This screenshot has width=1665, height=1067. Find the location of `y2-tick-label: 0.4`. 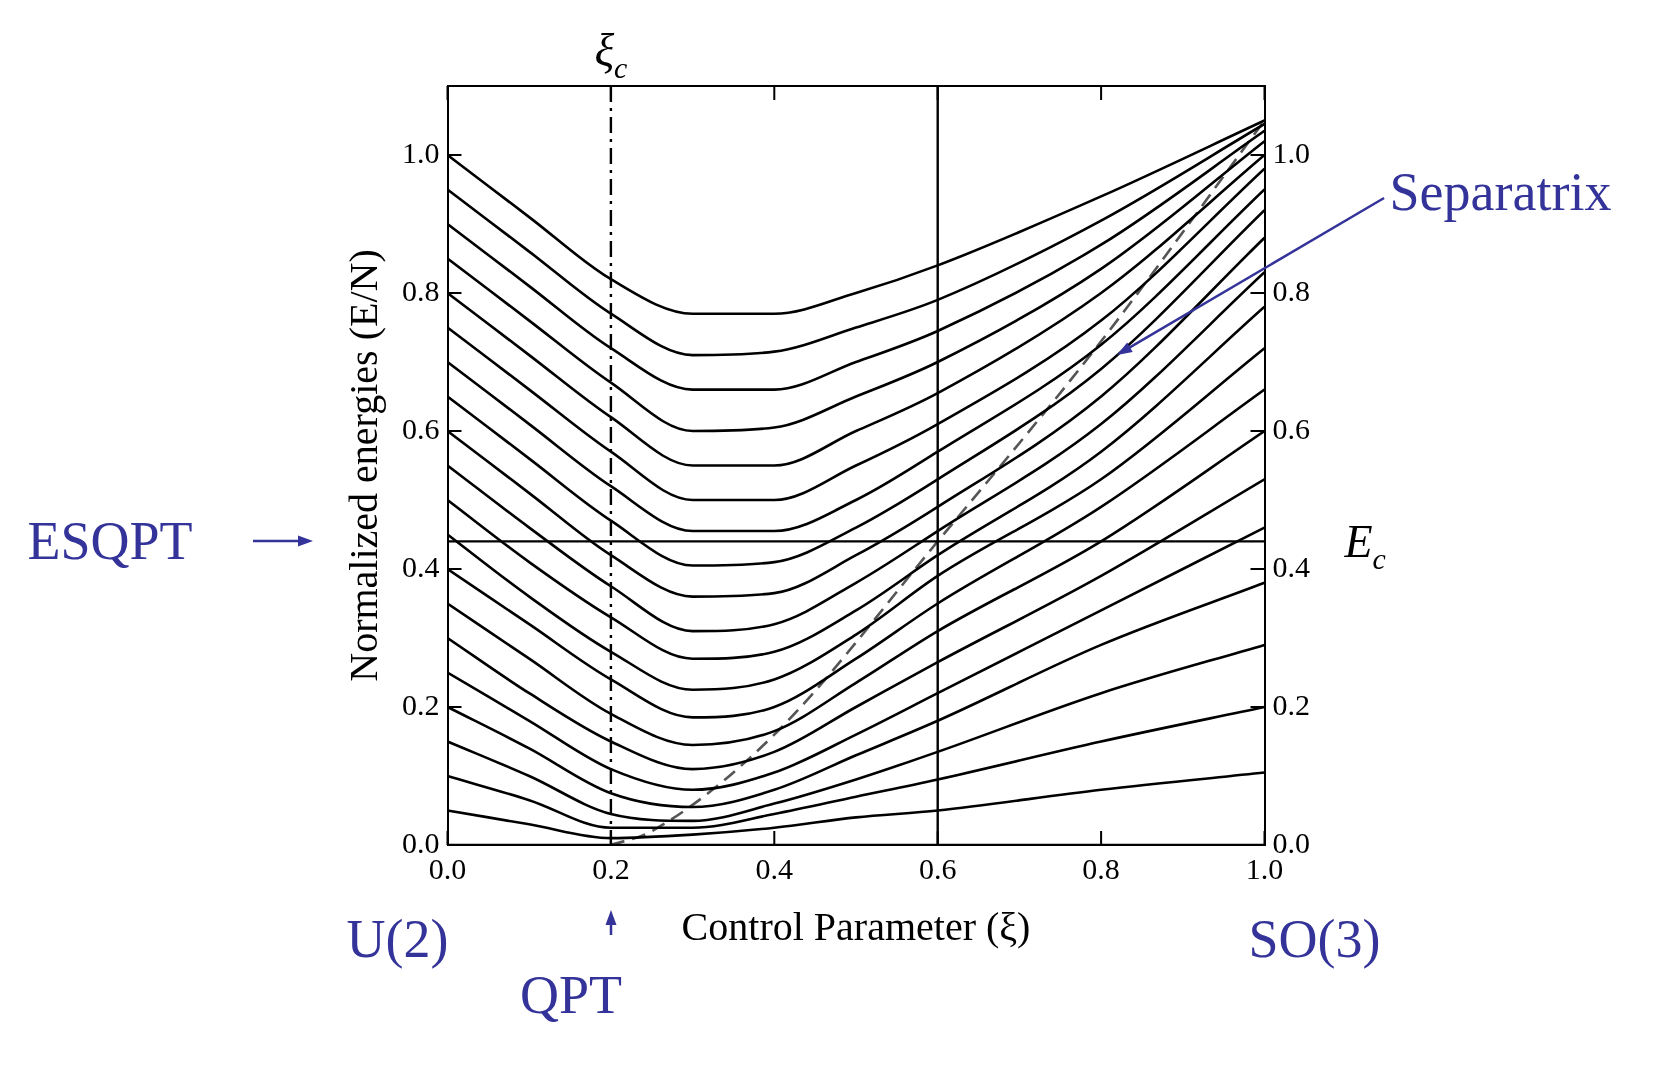

y2-tick-label: 0.4 is located at coordinates (1291, 566).